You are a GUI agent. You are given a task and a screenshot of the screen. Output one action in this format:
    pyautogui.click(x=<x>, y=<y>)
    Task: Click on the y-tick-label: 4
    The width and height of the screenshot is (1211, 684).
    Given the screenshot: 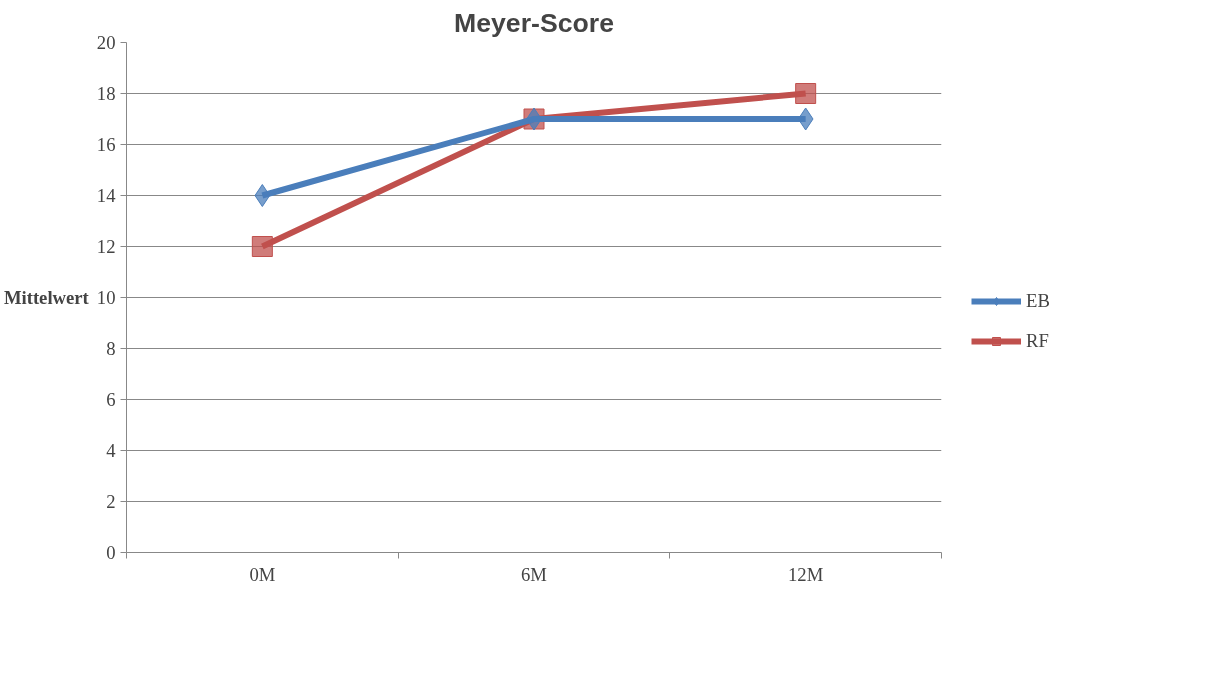 What is the action you would take?
    pyautogui.click(x=111, y=450)
    